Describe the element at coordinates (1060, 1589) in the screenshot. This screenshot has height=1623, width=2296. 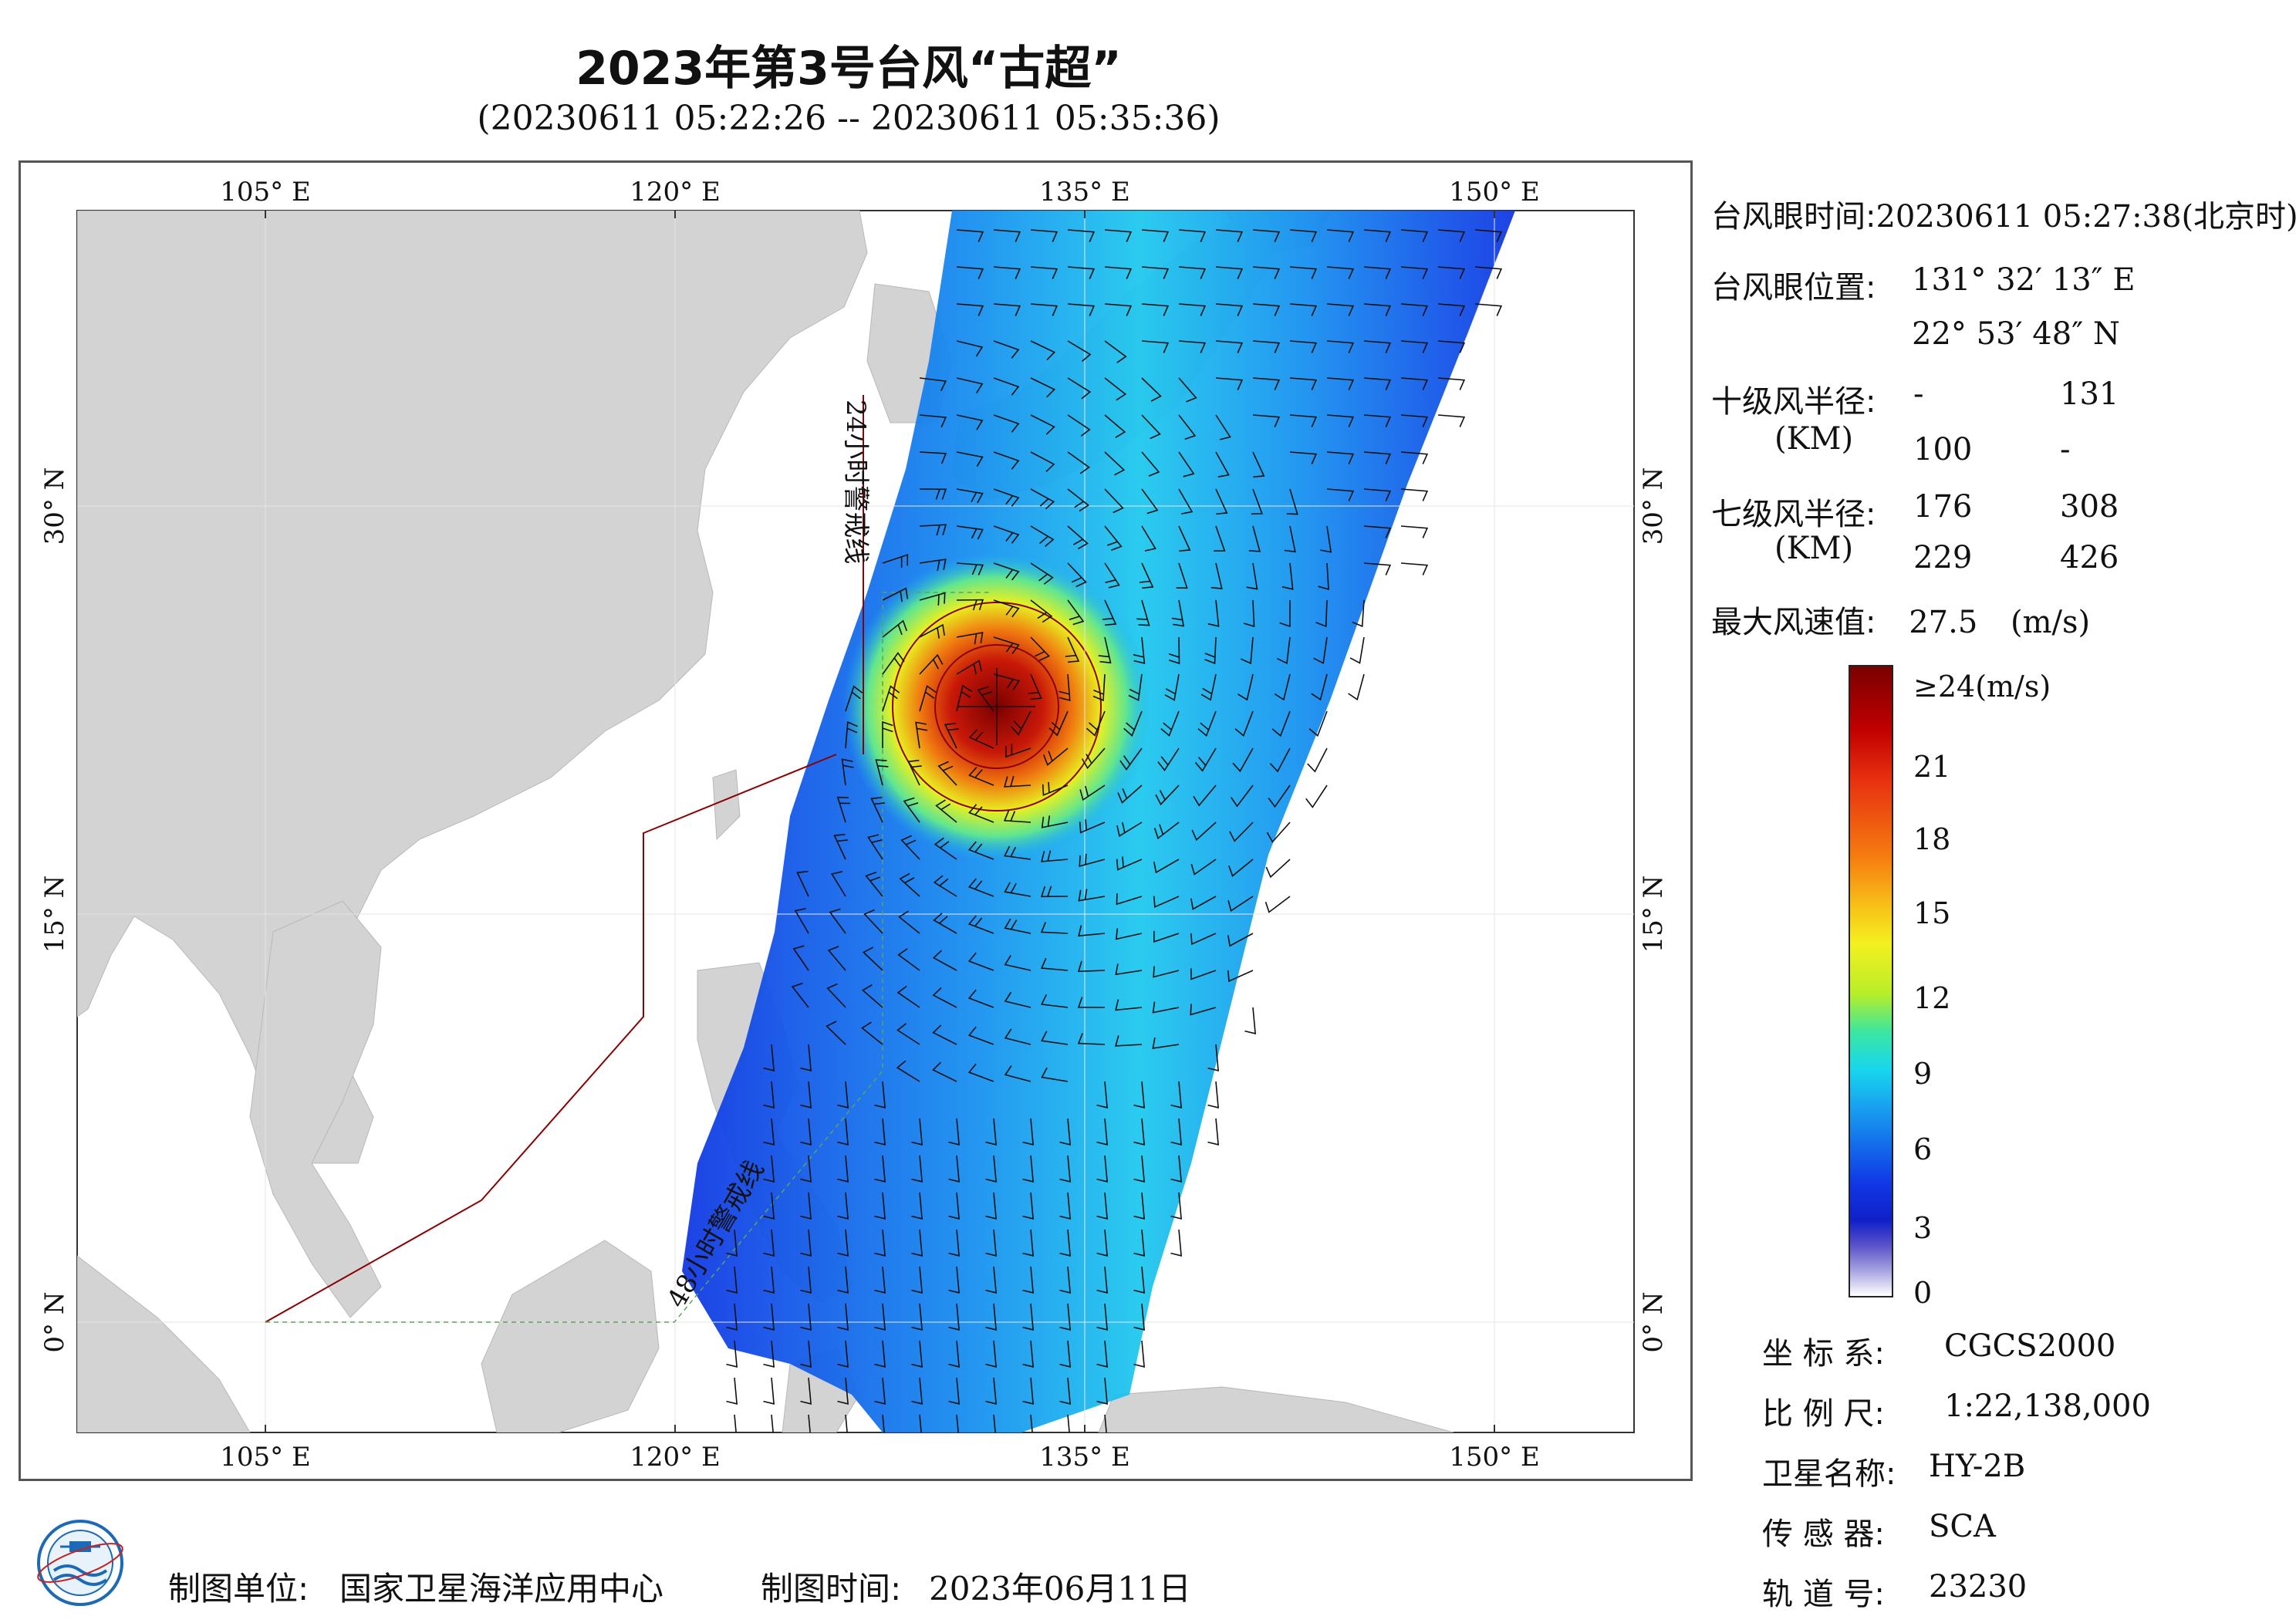
I see `produced-date-value: 2023年06月11日` at that location.